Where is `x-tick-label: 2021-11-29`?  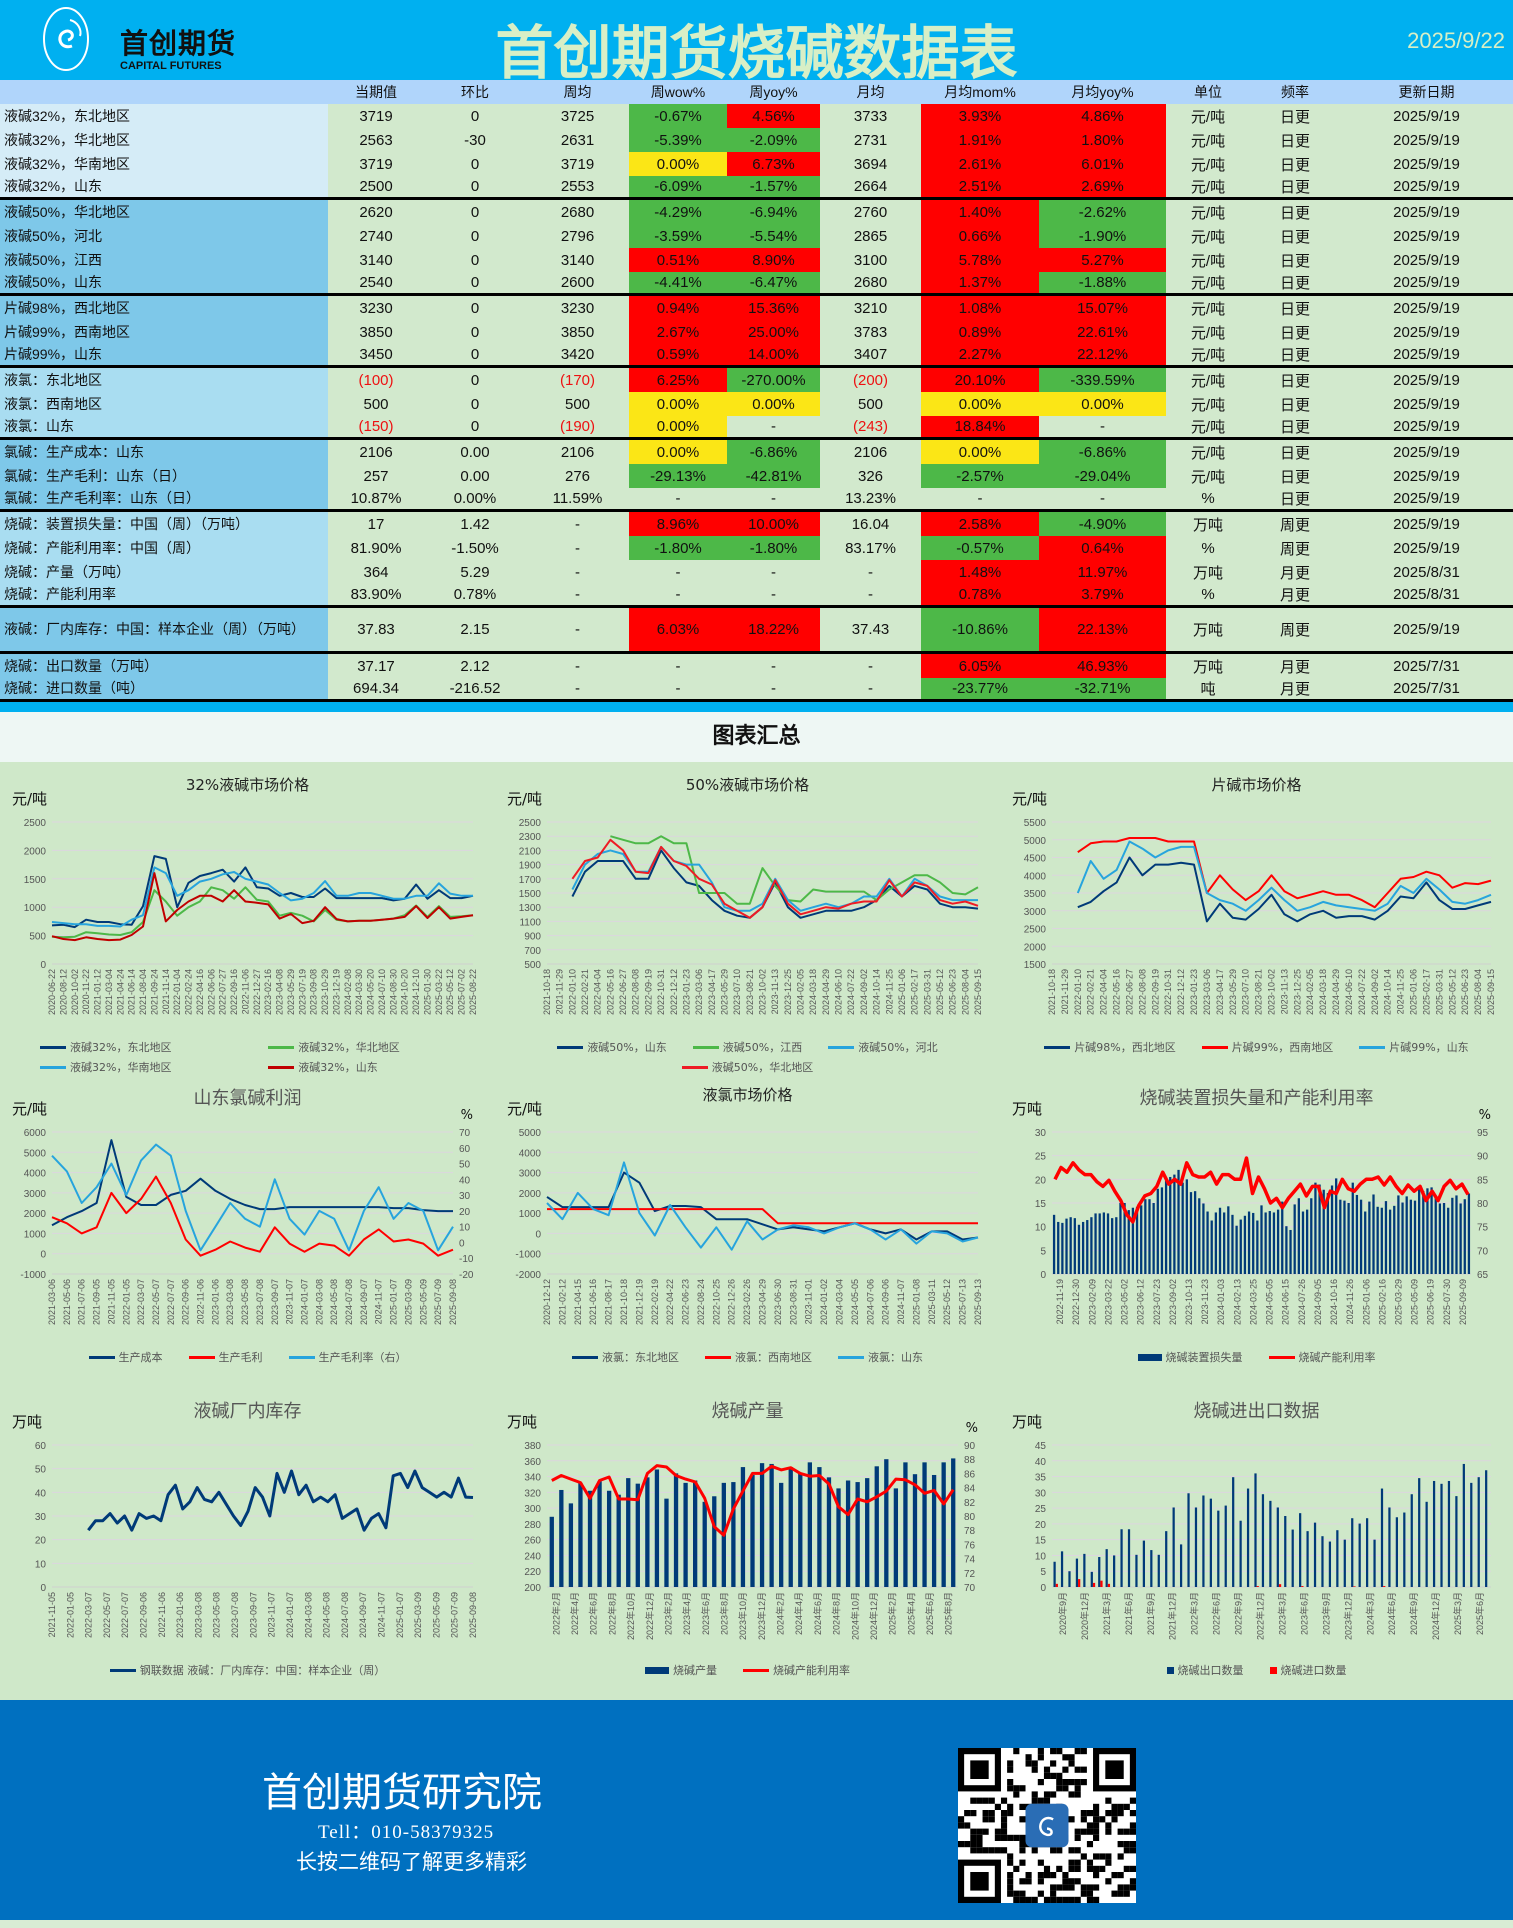 x-tick-label: 2021-11-29 is located at coordinates (560, 991).